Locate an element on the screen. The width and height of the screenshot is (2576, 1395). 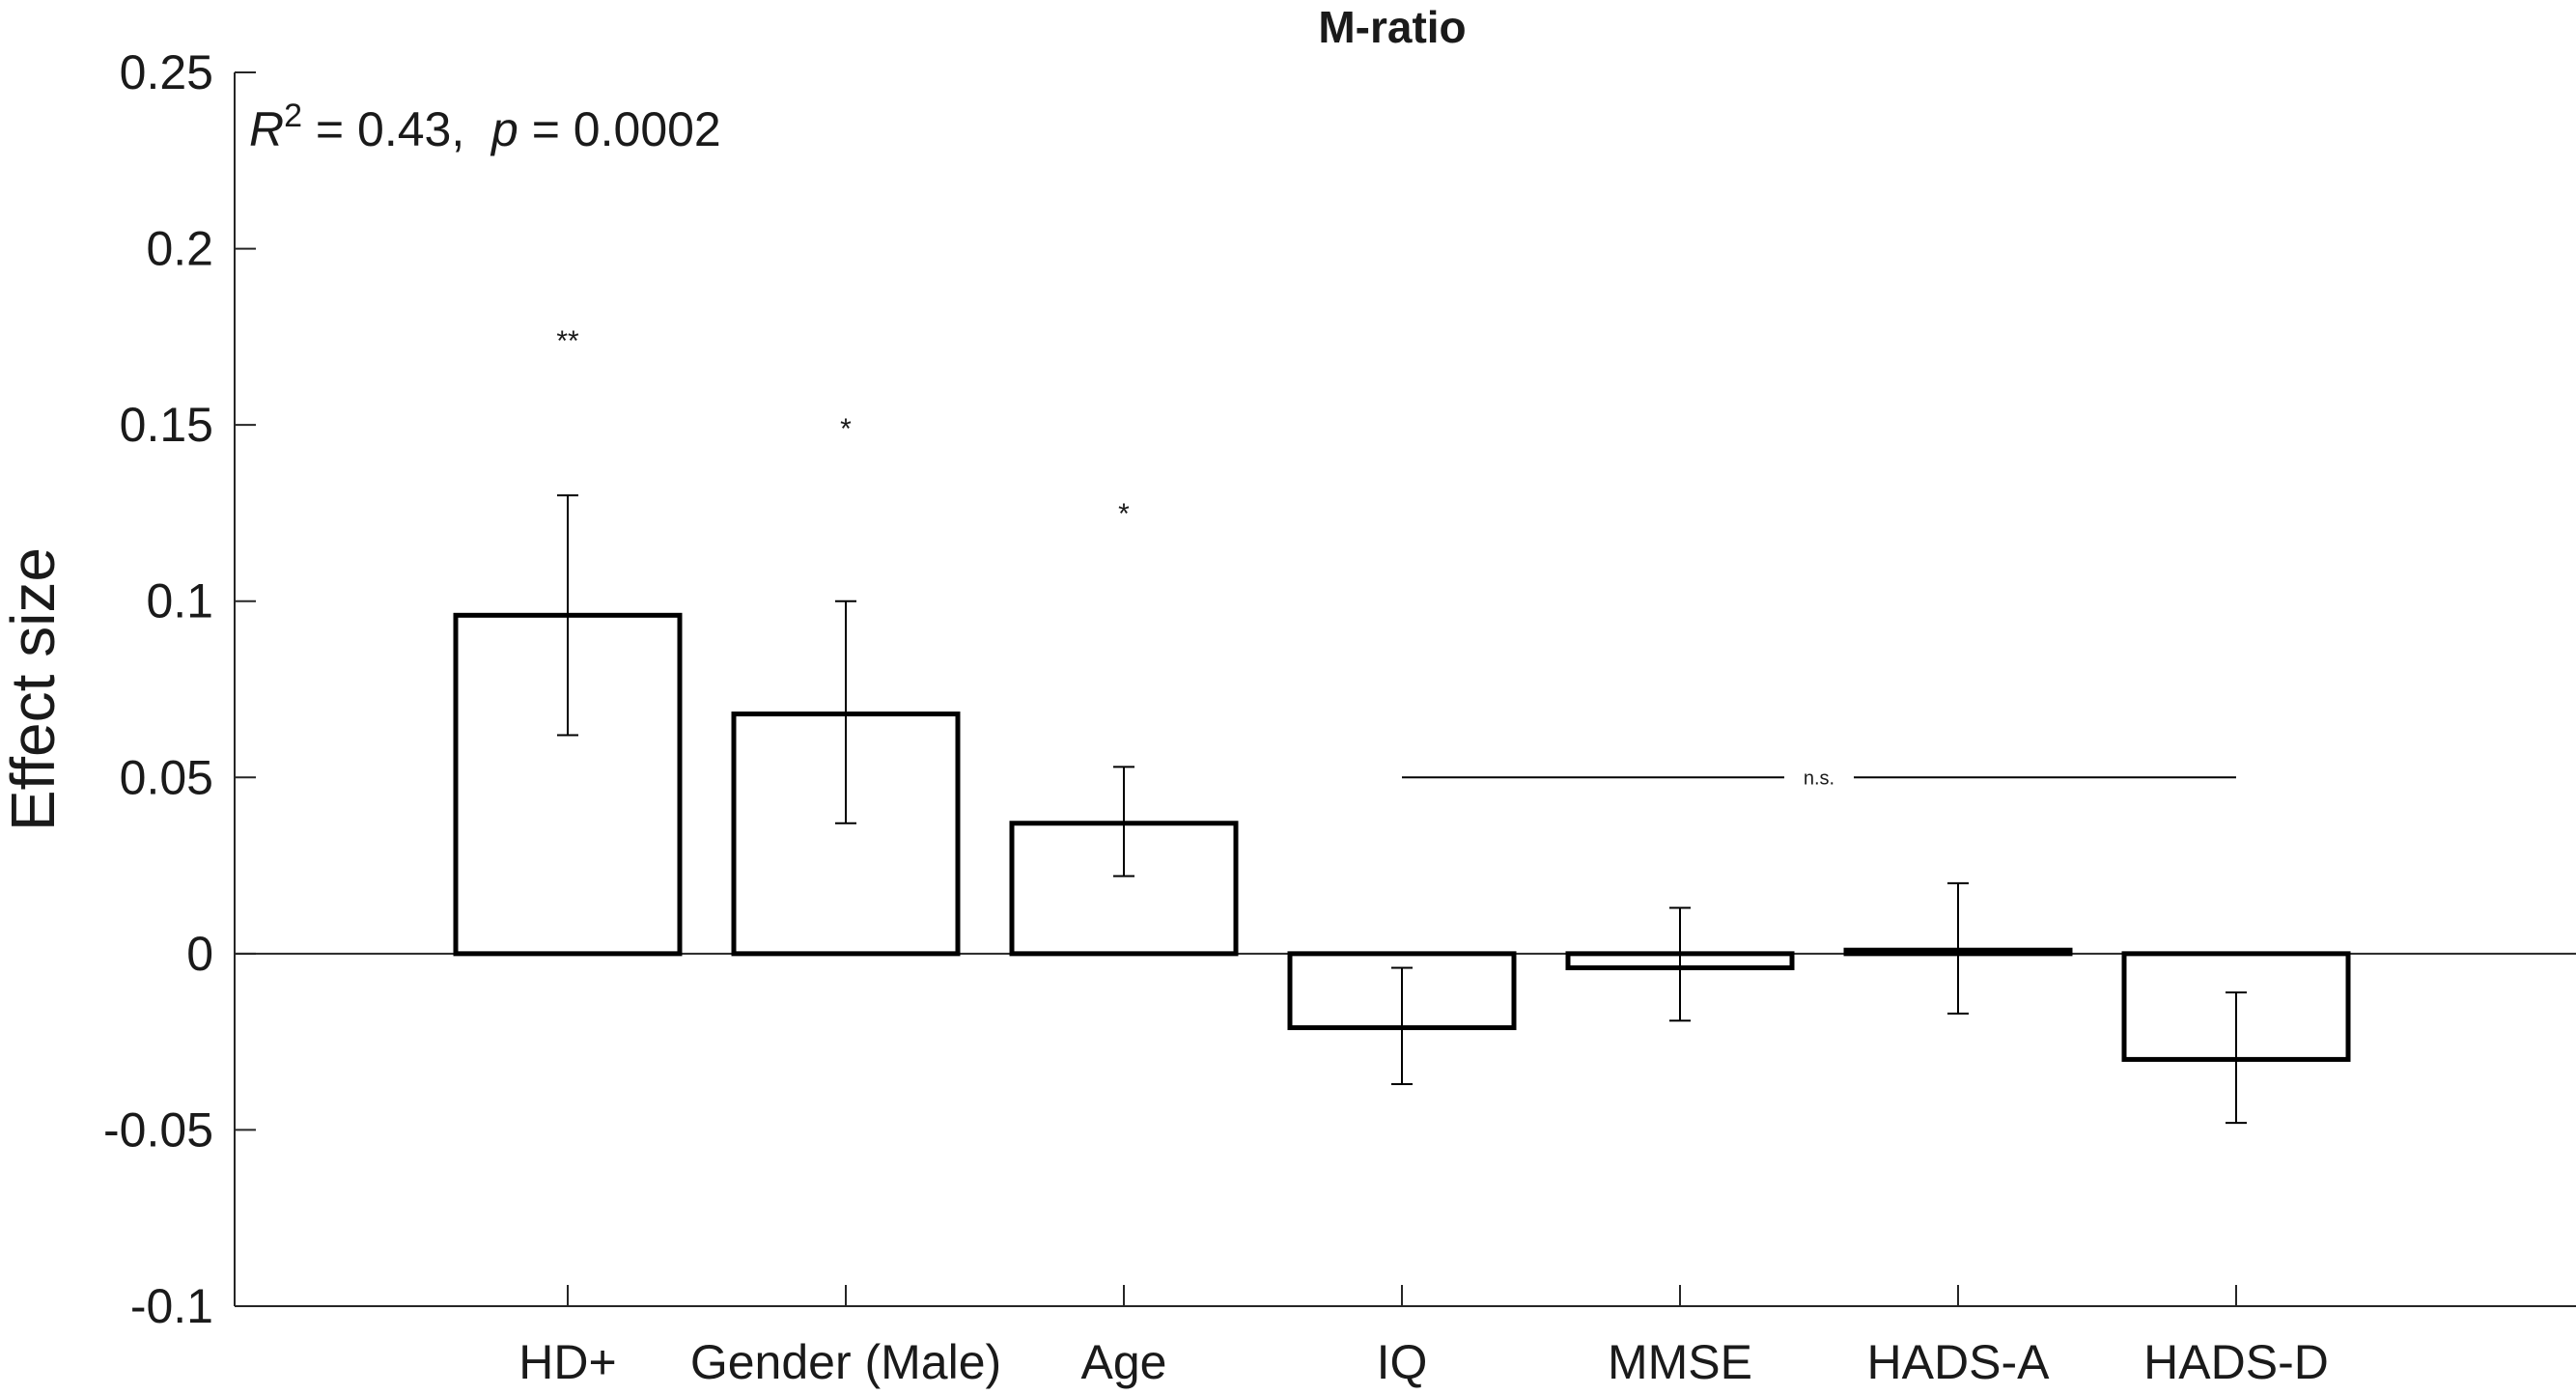
x-tick-label: Age is located at coordinates (1124, 1362).